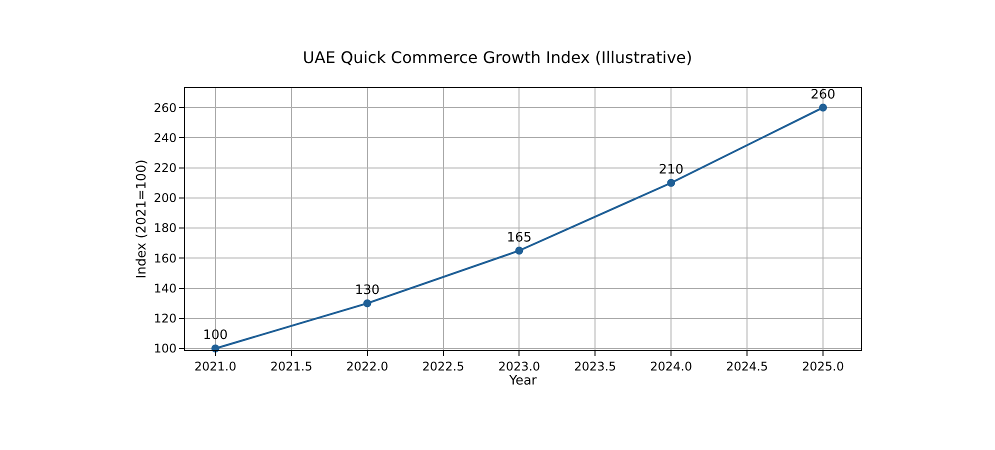  Describe the element at coordinates (367, 290) in the screenshot. I see `data-label: 130` at that location.